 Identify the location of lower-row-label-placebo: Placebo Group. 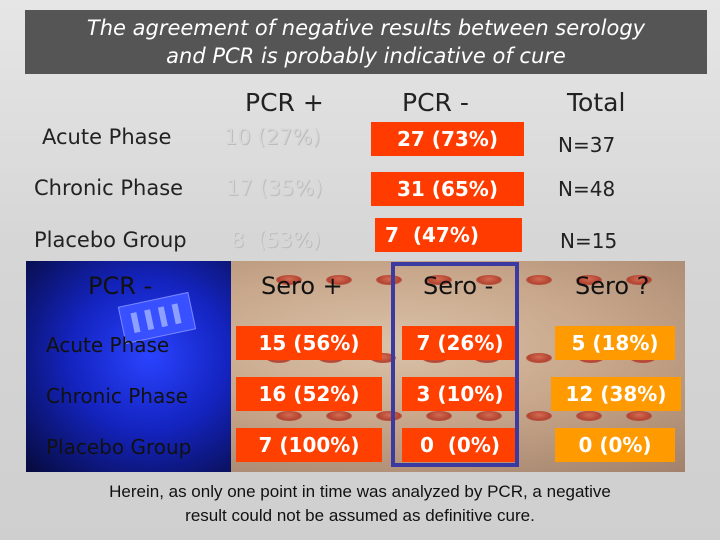
(119, 447).